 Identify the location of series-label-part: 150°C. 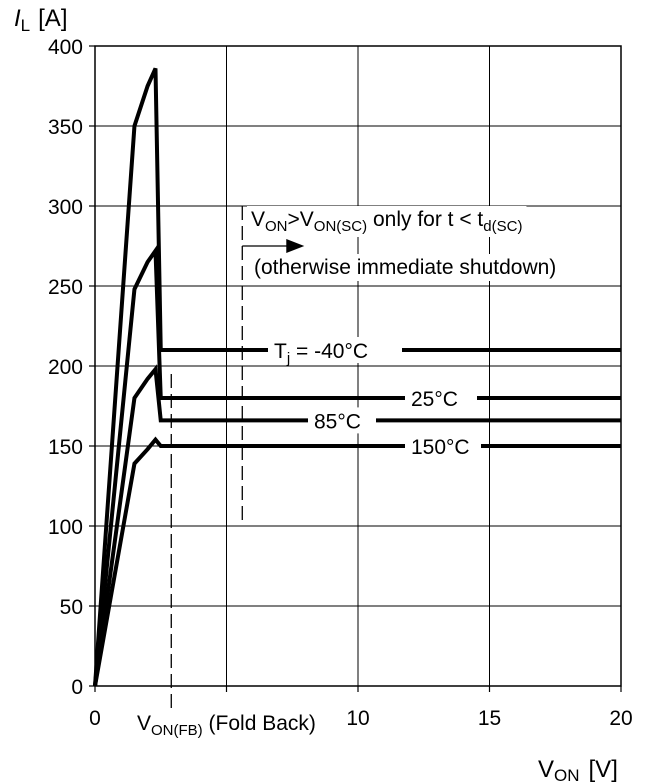
(440, 447).